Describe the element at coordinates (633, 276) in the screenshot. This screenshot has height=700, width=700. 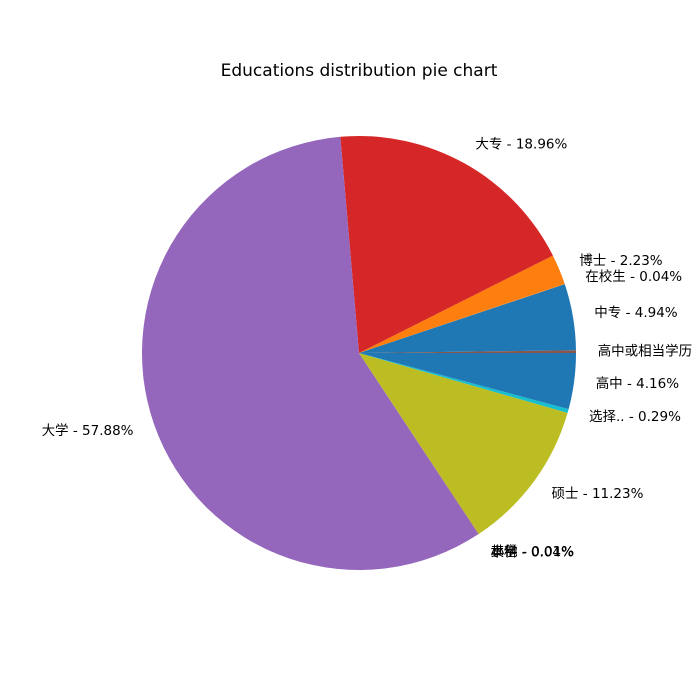
I see `slice-label-2: 在校生 - 0.04%` at that location.